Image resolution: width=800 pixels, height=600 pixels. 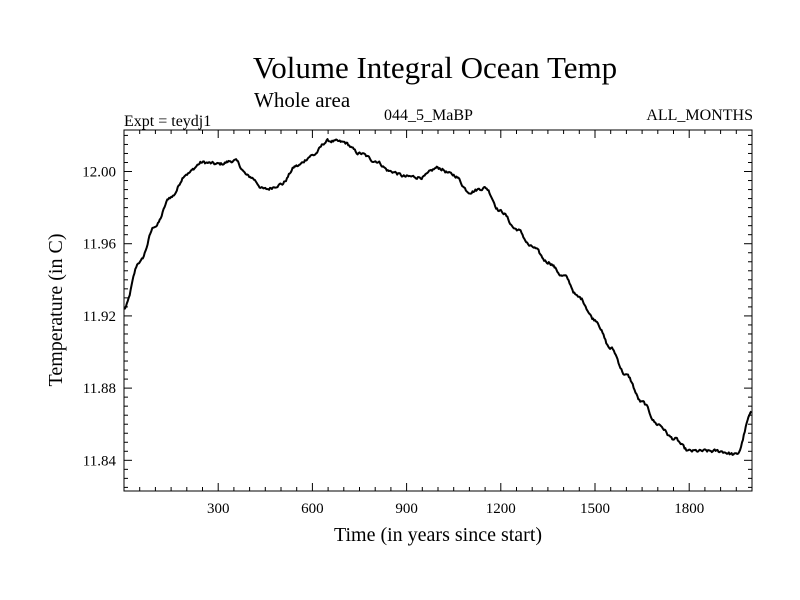 I want to click on y-tick-label: 11.92, so click(x=99, y=317).